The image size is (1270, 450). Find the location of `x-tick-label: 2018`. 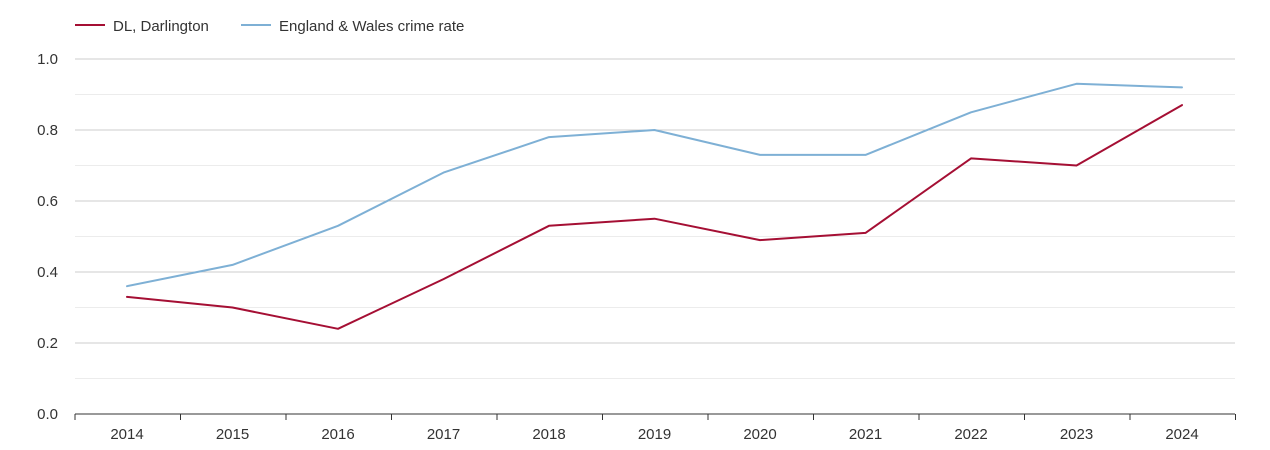

x-tick-label: 2018 is located at coordinates (548, 434).